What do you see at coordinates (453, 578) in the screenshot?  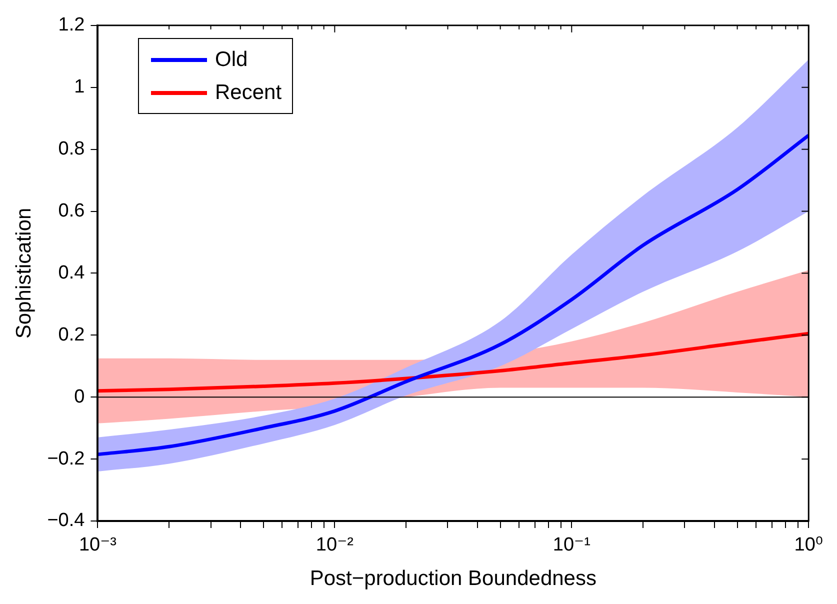 I see `x-axis-title: Post−production Boundedness` at bounding box center [453, 578].